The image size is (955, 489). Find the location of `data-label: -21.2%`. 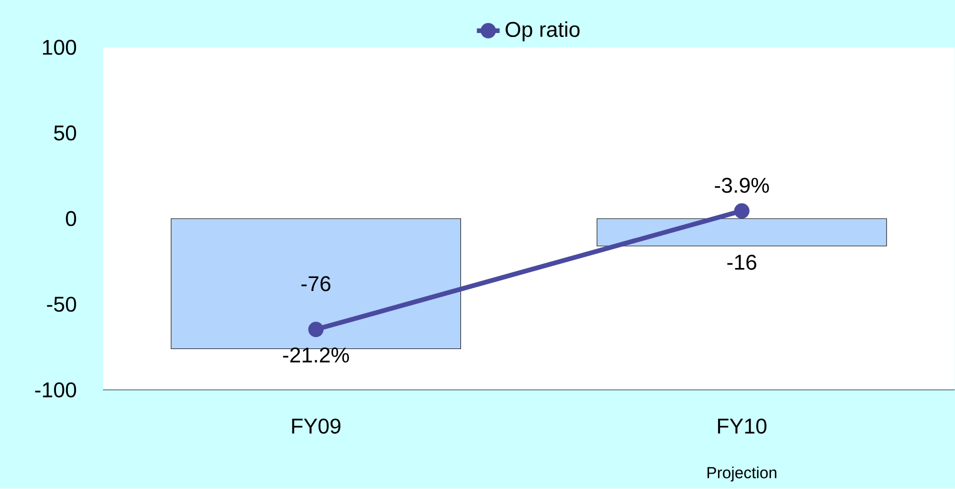

data-label: -21.2% is located at coordinates (316, 355).